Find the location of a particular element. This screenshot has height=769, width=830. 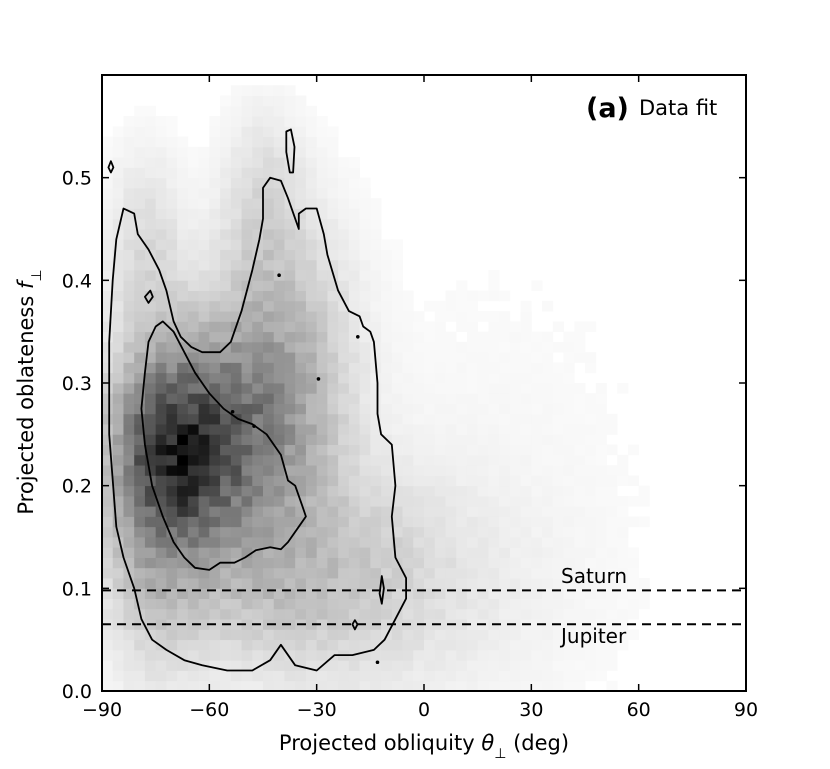

x-axis-title-symbol: θ is located at coordinates (487, 743).